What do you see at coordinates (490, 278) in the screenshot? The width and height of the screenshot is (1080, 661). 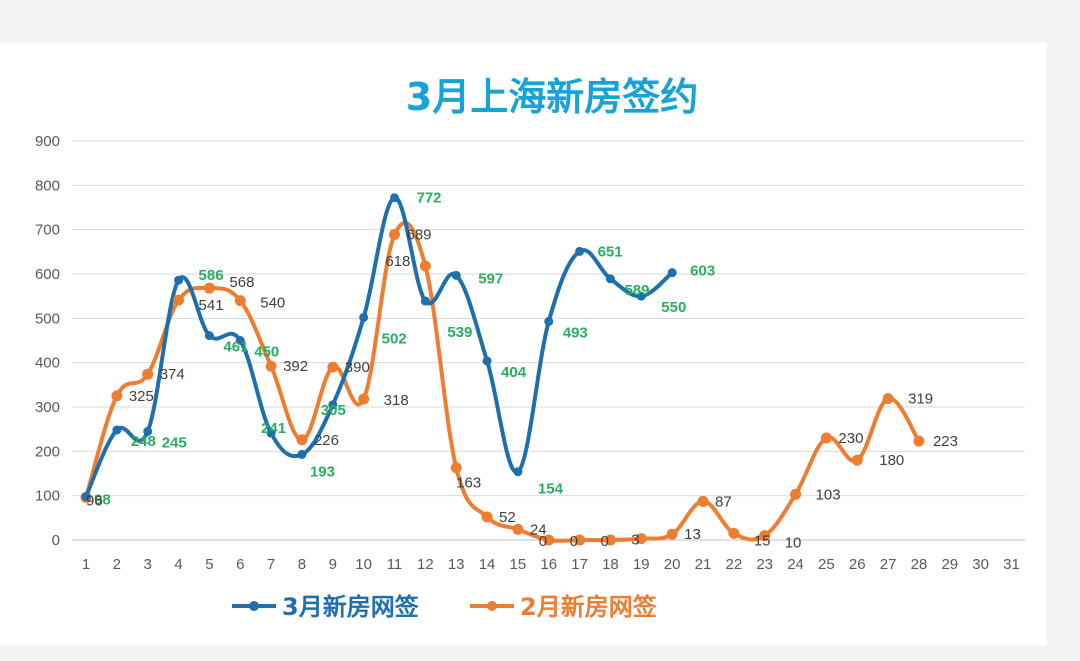 I see `march-data-label: 597` at bounding box center [490, 278].